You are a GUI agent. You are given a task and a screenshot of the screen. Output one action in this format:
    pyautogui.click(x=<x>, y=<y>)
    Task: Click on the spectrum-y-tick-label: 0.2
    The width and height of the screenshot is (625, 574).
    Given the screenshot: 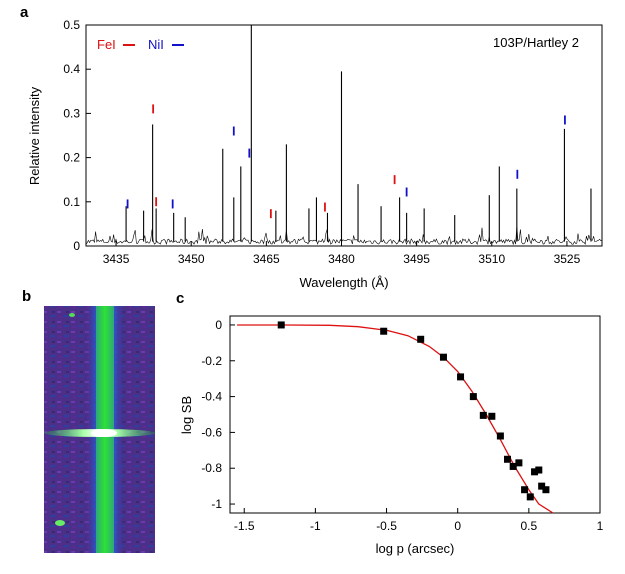 What is the action you would take?
    pyautogui.click(x=71, y=158)
    